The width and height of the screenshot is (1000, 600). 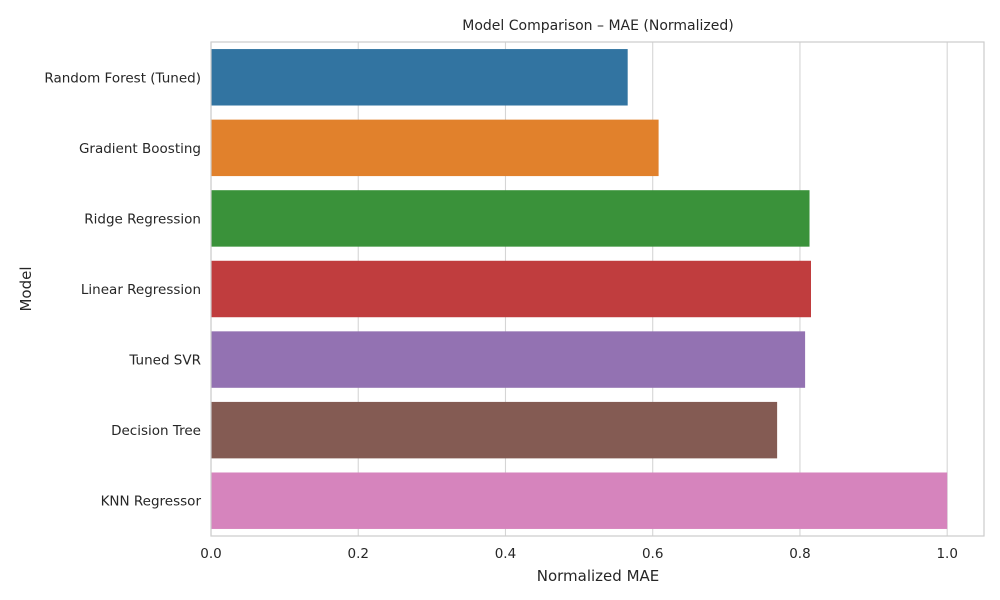 I want to click on x-tick-label: 0.8, so click(x=799, y=554).